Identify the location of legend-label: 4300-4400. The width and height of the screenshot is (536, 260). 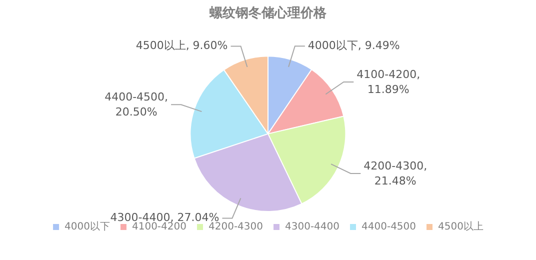
(312, 227).